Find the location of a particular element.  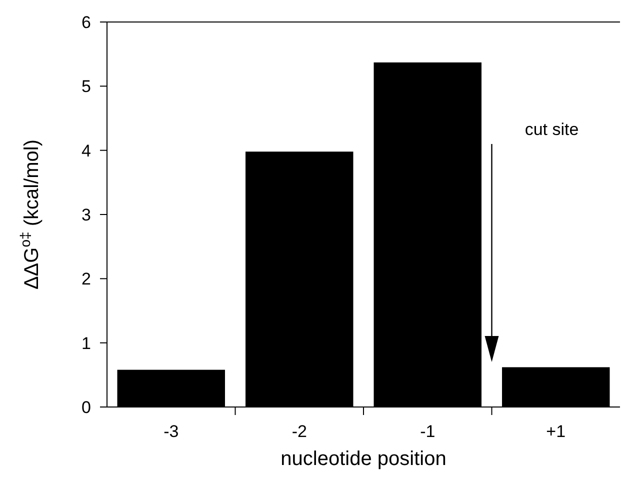

x-tick-label: -1 is located at coordinates (428, 431).